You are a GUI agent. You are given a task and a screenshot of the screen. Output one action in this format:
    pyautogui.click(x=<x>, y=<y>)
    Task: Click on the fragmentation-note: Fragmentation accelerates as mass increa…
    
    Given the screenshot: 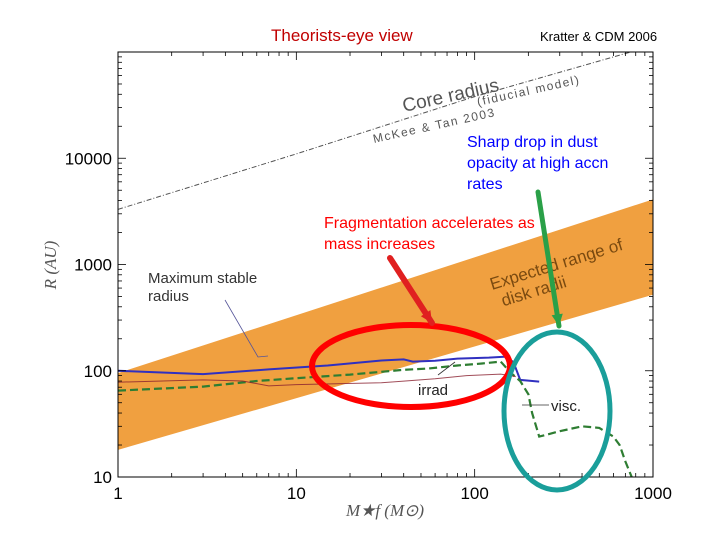 What is the action you would take?
    pyautogui.click(x=429, y=234)
    